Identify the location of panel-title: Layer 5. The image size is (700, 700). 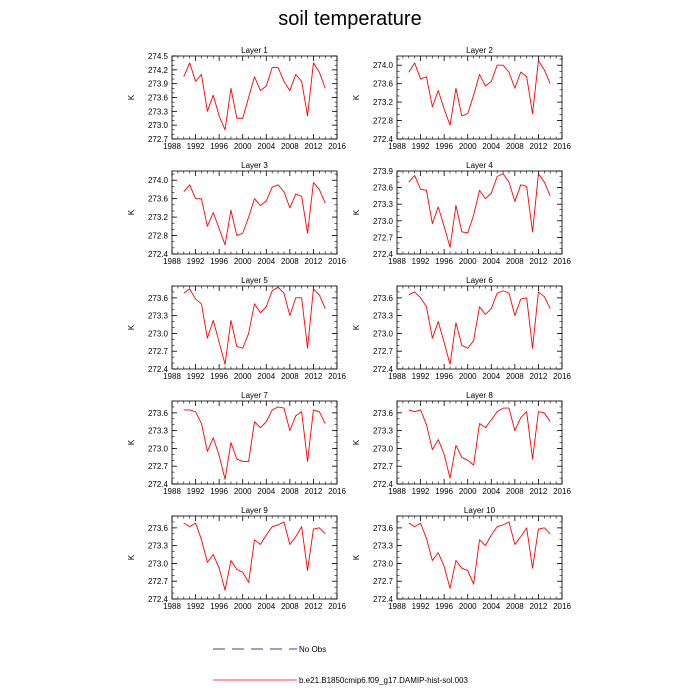
(254, 280).